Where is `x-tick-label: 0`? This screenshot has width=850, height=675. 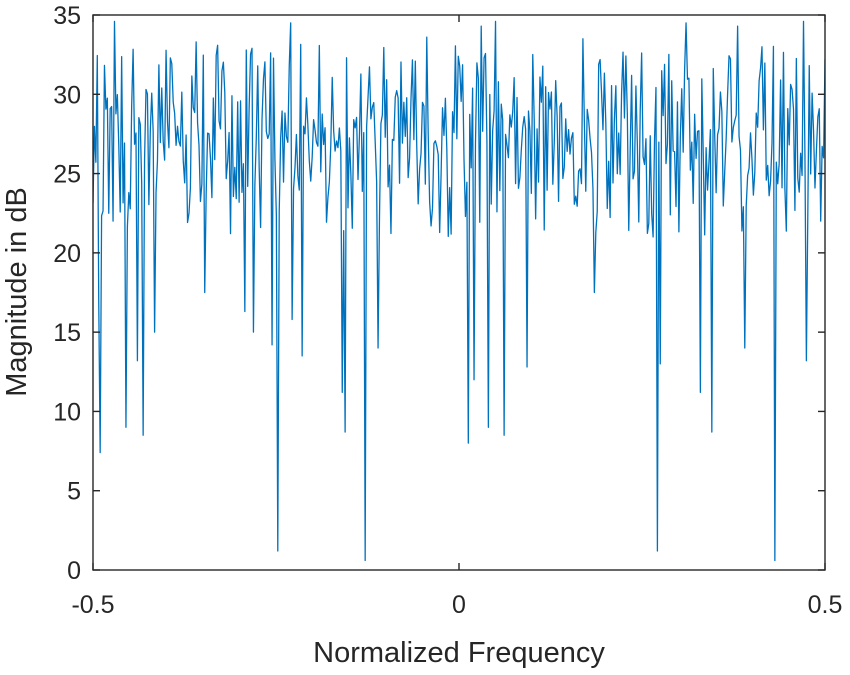
x-tick-label: 0 is located at coordinates (459, 605).